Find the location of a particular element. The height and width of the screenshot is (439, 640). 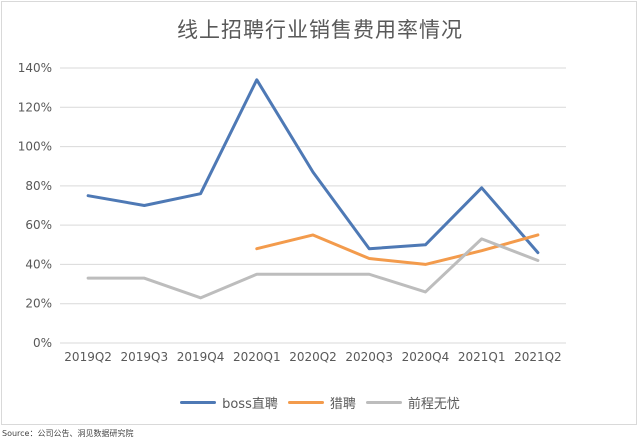

legend-item: 前程无忧 is located at coordinates (412, 402).